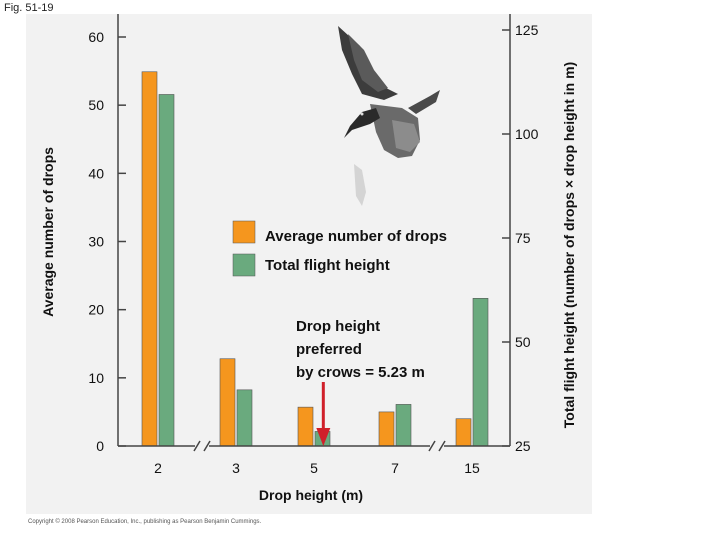  What do you see at coordinates (48, 232) in the screenshot?
I see `y-axis-title: Average number of drops` at bounding box center [48, 232].